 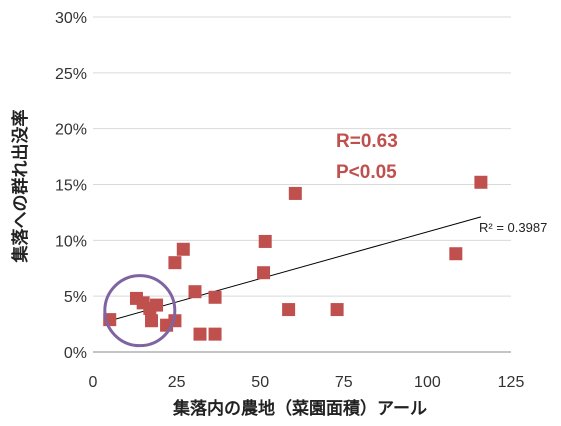 I want to click on y-tick-label: 5%, so click(x=75, y=297).